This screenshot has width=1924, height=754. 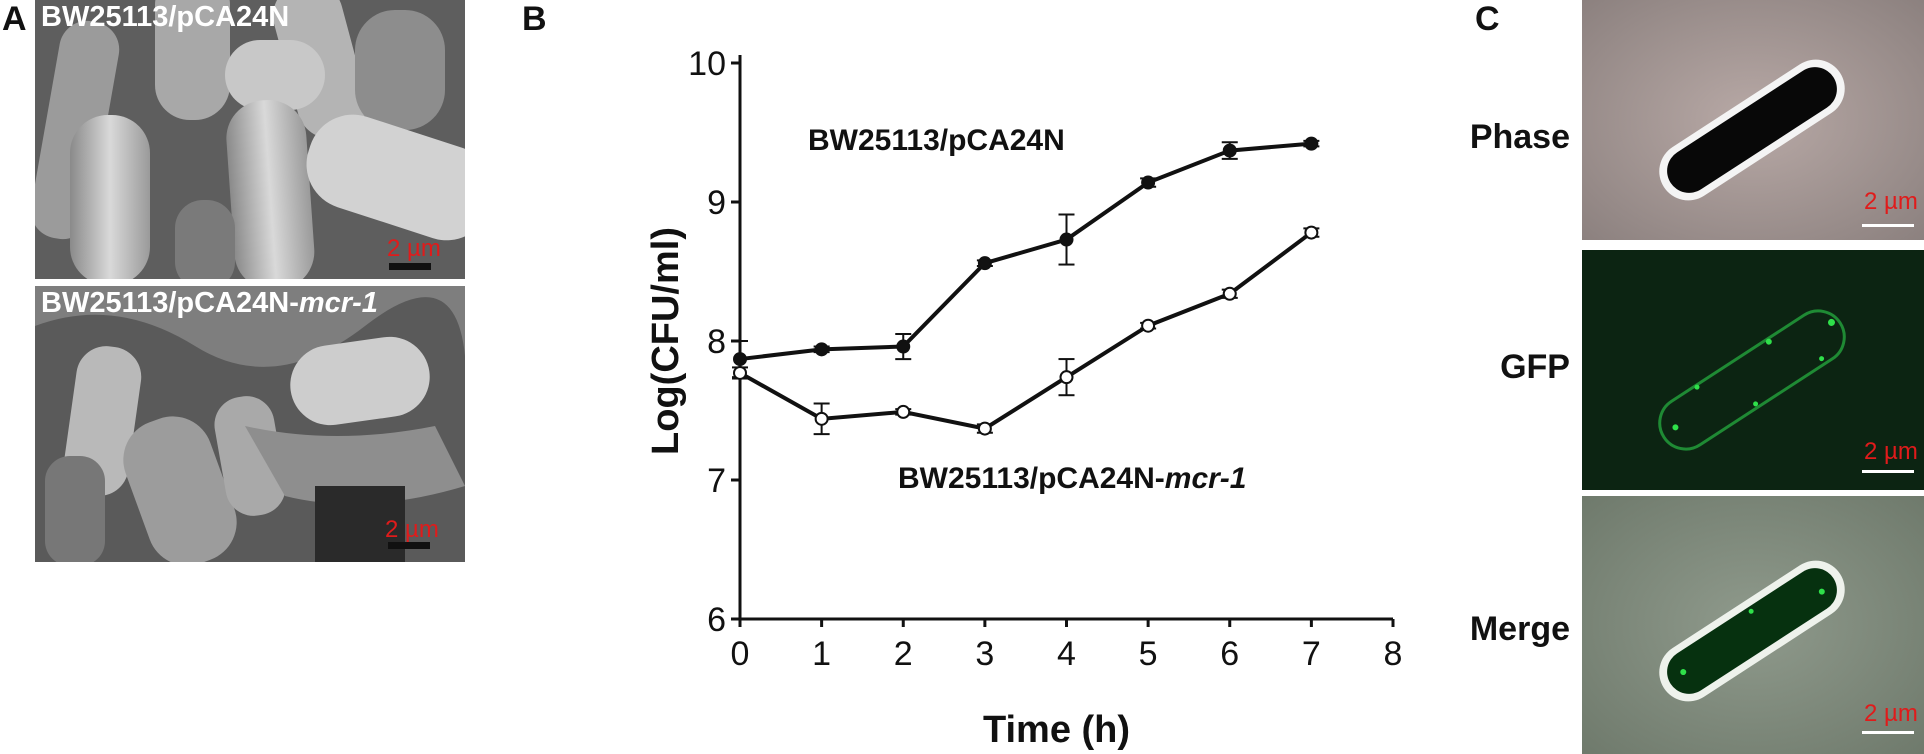 I want to click on sem-bottom-label-gene: mcr-1, so click(x=338, y=303).